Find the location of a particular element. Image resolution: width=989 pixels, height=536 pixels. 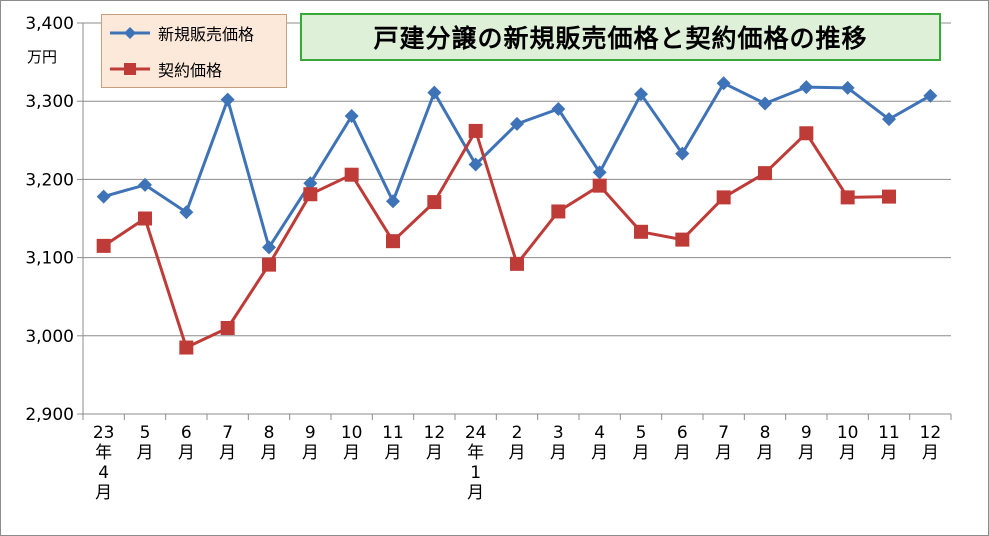

y-axis-unit-label: 万円 is located at coordinates (42, 57).